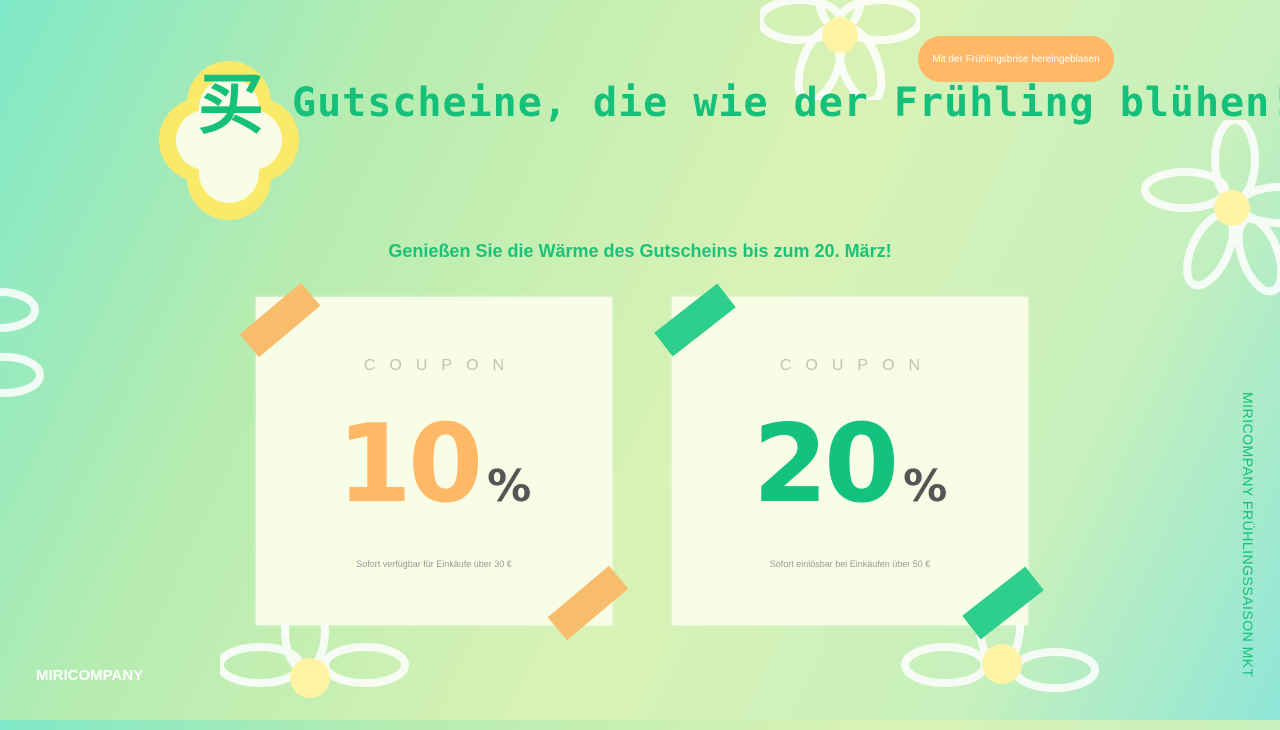  What do you see at coordinates (1248, 535) in the screenshot?
I see `side-caption: MIRICOMPANY FRÜHLINGSSAISON MKT` at bounding box center [1248, 535].